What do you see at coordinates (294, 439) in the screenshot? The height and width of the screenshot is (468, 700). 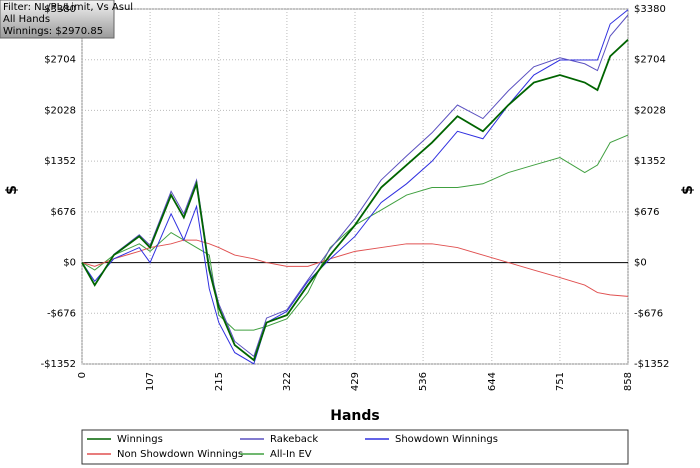 I see `legend-label: Rakeback` at bounding box center [294, 439].